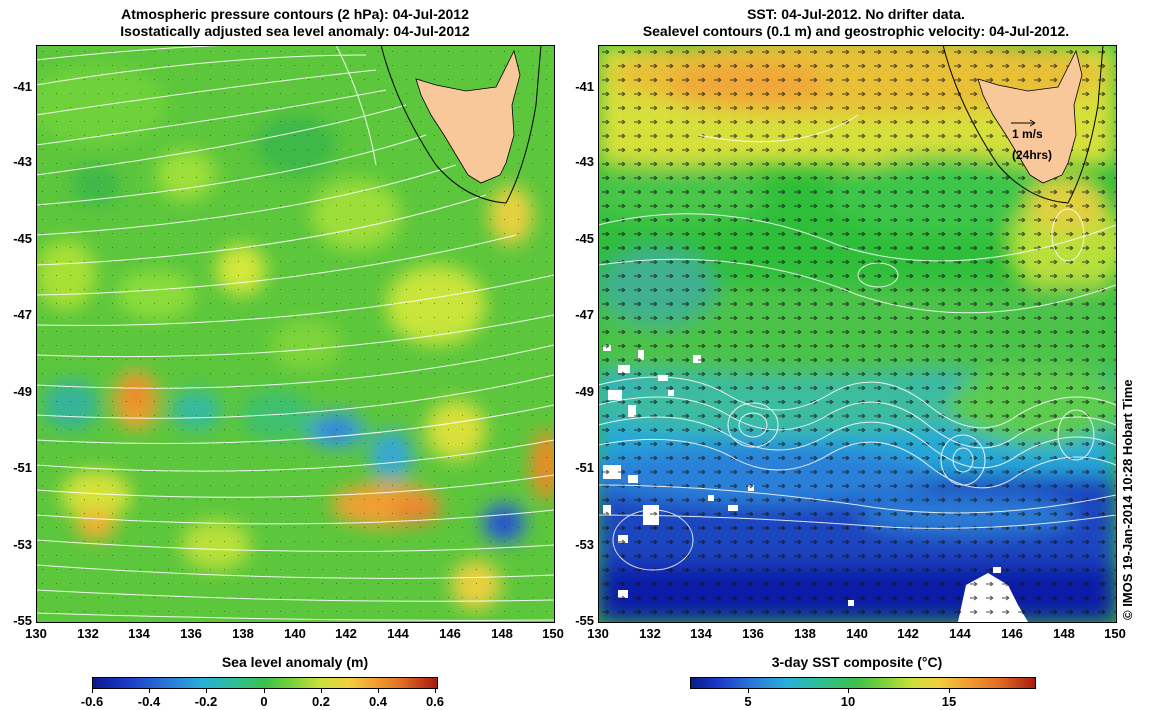 Image resolution: width=1150 pixels, height=710 pixels. I want to click on sla-colorbar-tick: 0.2, so click(321, 701).